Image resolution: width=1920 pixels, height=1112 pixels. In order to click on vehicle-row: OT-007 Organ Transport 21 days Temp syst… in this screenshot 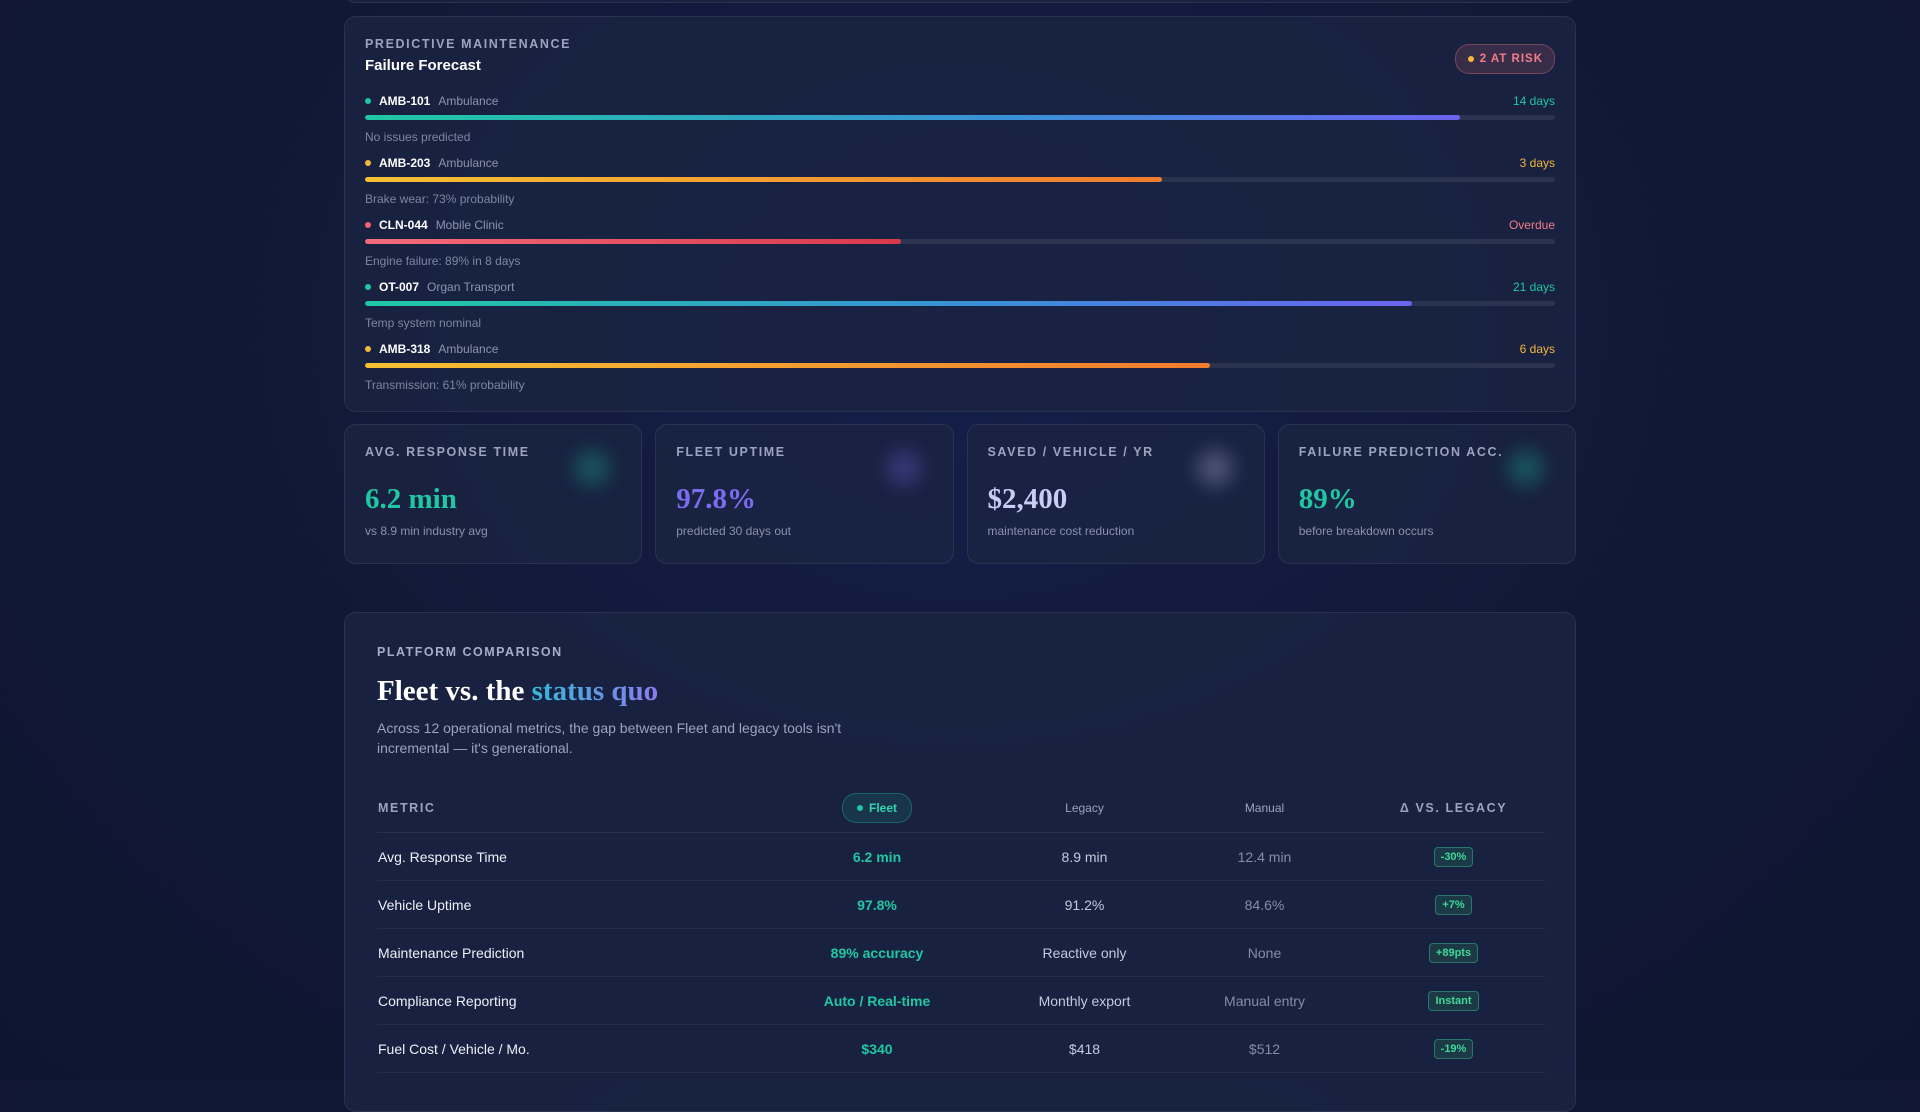, I will do `click(960, 310)`.